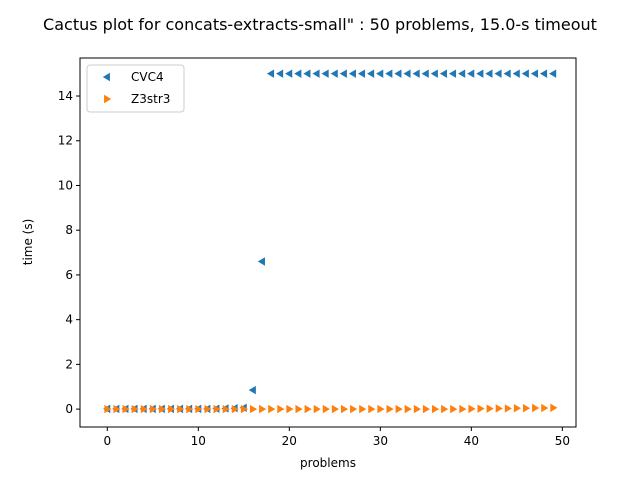 The image size is (640, 480). I want to click on series-z3str3, so click(331, 408).